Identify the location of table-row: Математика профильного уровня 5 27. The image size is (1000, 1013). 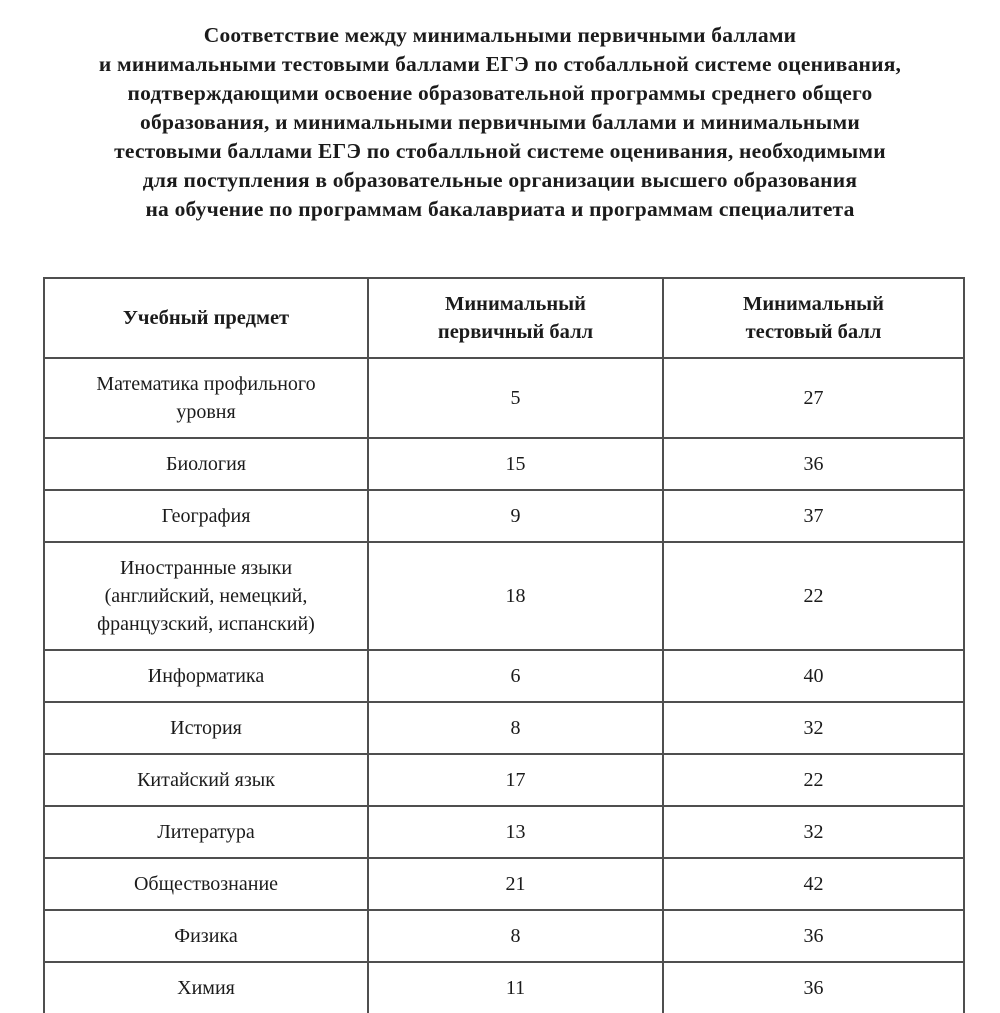
(504, 398).